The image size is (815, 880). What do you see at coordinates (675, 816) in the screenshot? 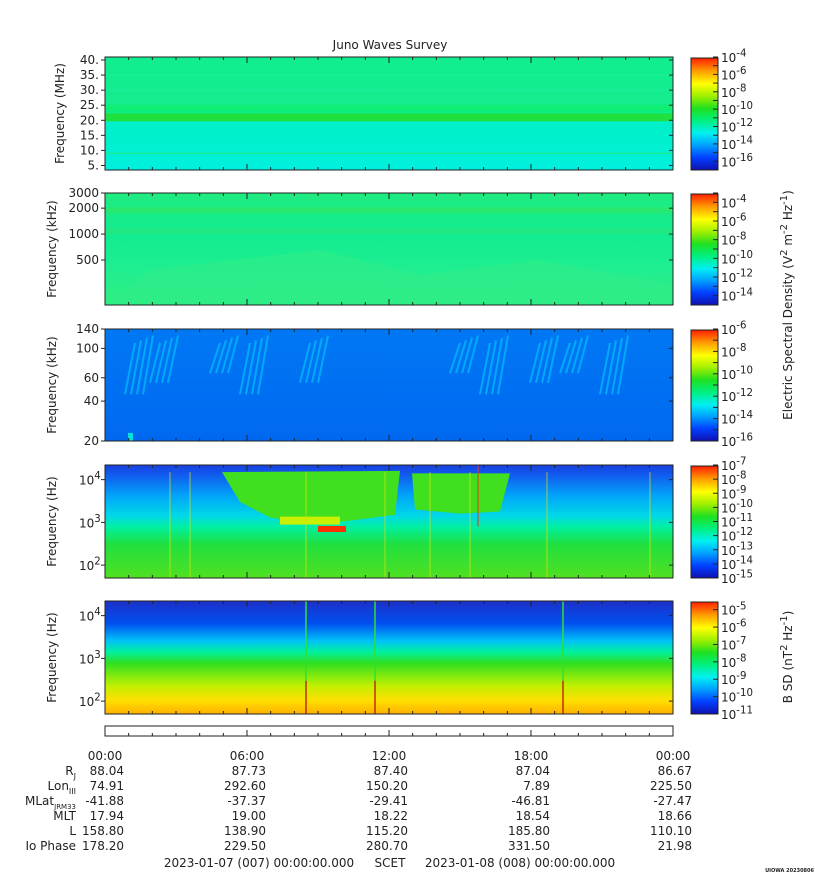
I see `ephemeris-value: 18.66` at bounding box center [675, 816].